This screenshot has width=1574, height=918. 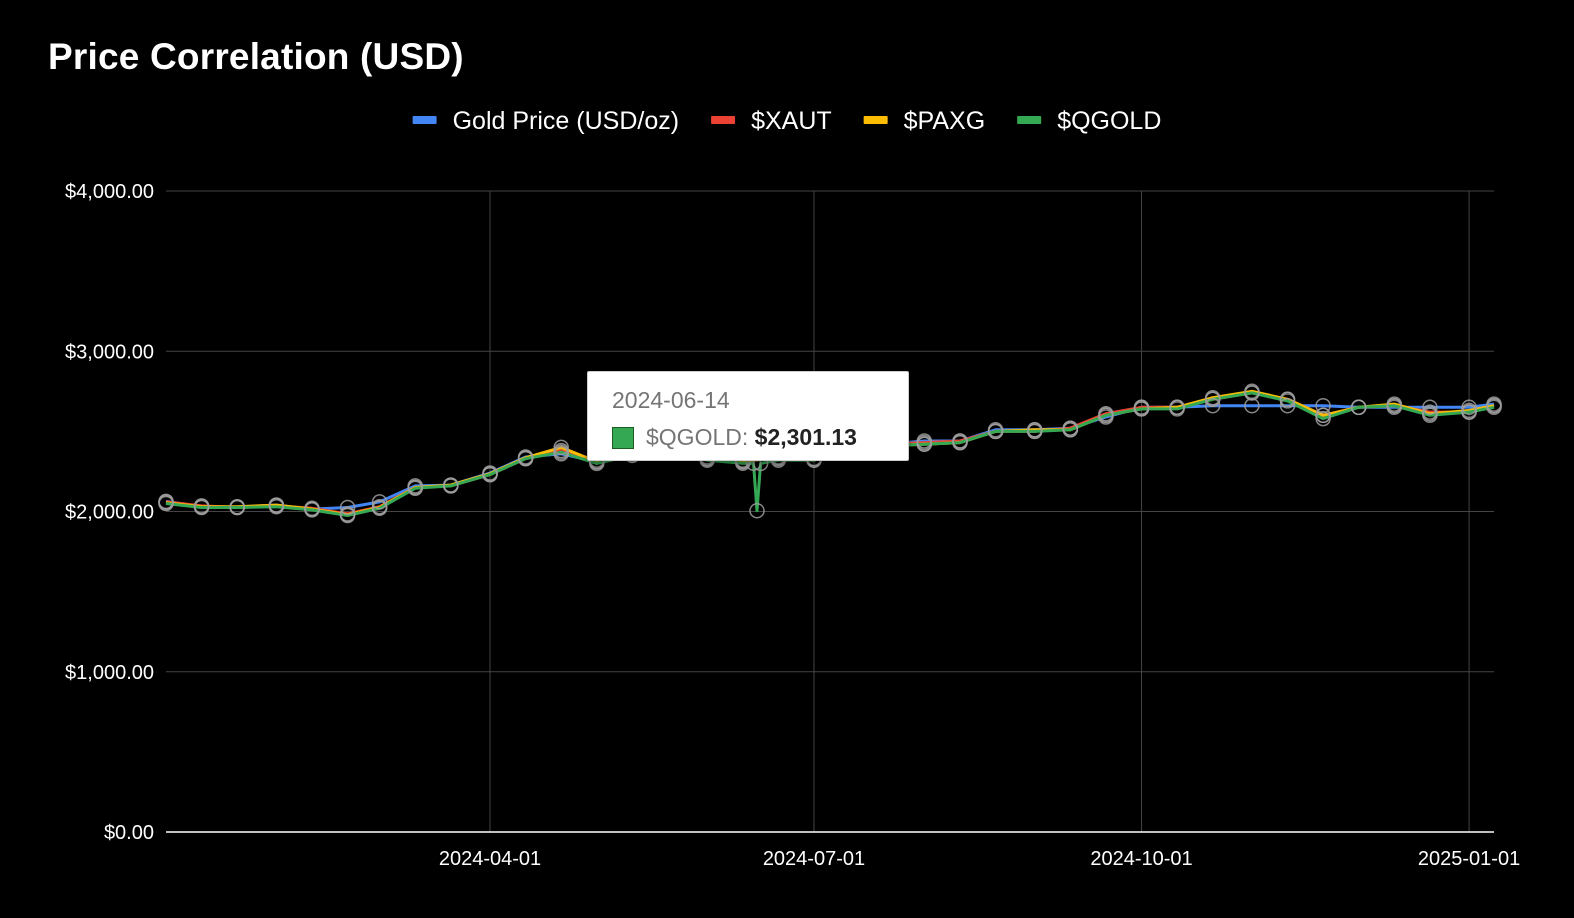 I want to click on x-tick-label: 2024-07-01, so click(x=814, y=859).